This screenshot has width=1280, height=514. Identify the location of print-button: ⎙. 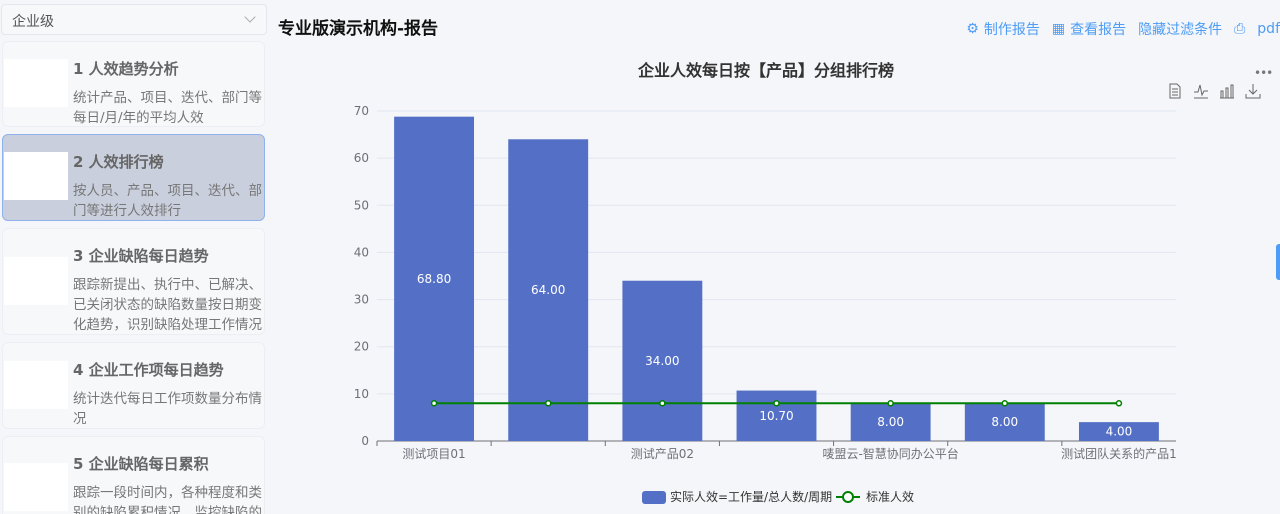
(1239, 29).